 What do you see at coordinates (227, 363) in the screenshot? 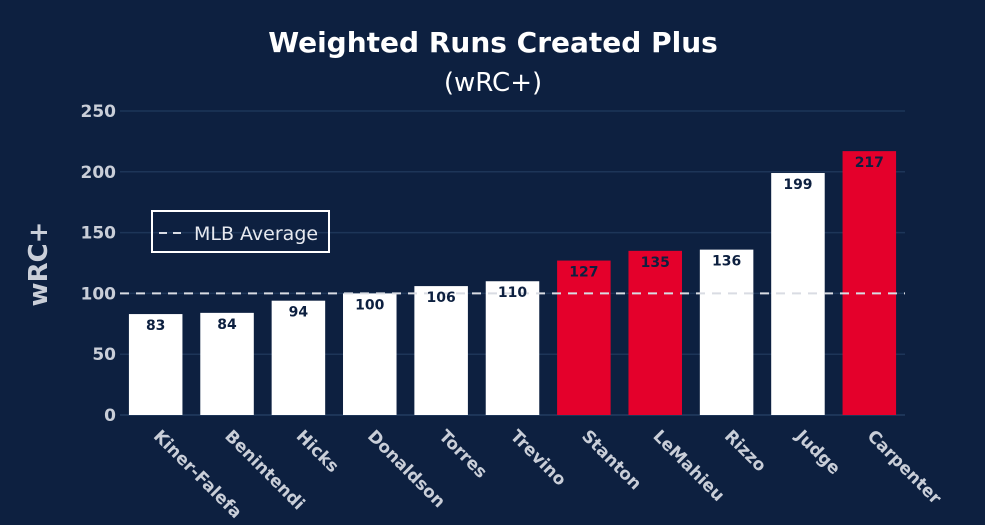
I see `bar-benintendi` at bounding box center [227, 363].